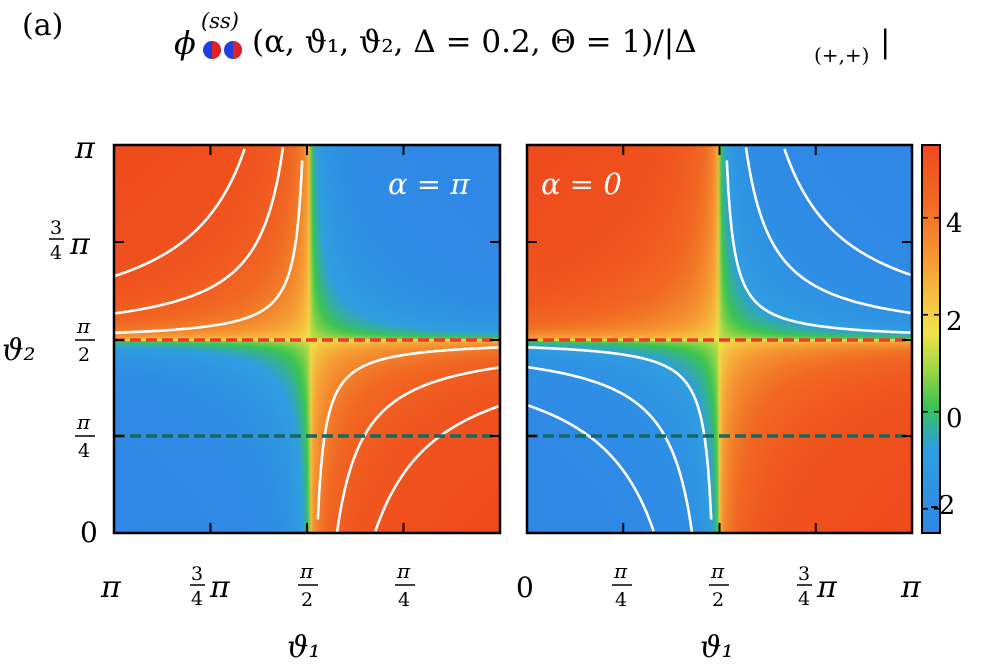 The height and width of the screenshot is (665, 987). What do you see at coordinates (429, 184) in the screenshot?
I see `annotation-left: α = π` at bounding box center [429, 184].